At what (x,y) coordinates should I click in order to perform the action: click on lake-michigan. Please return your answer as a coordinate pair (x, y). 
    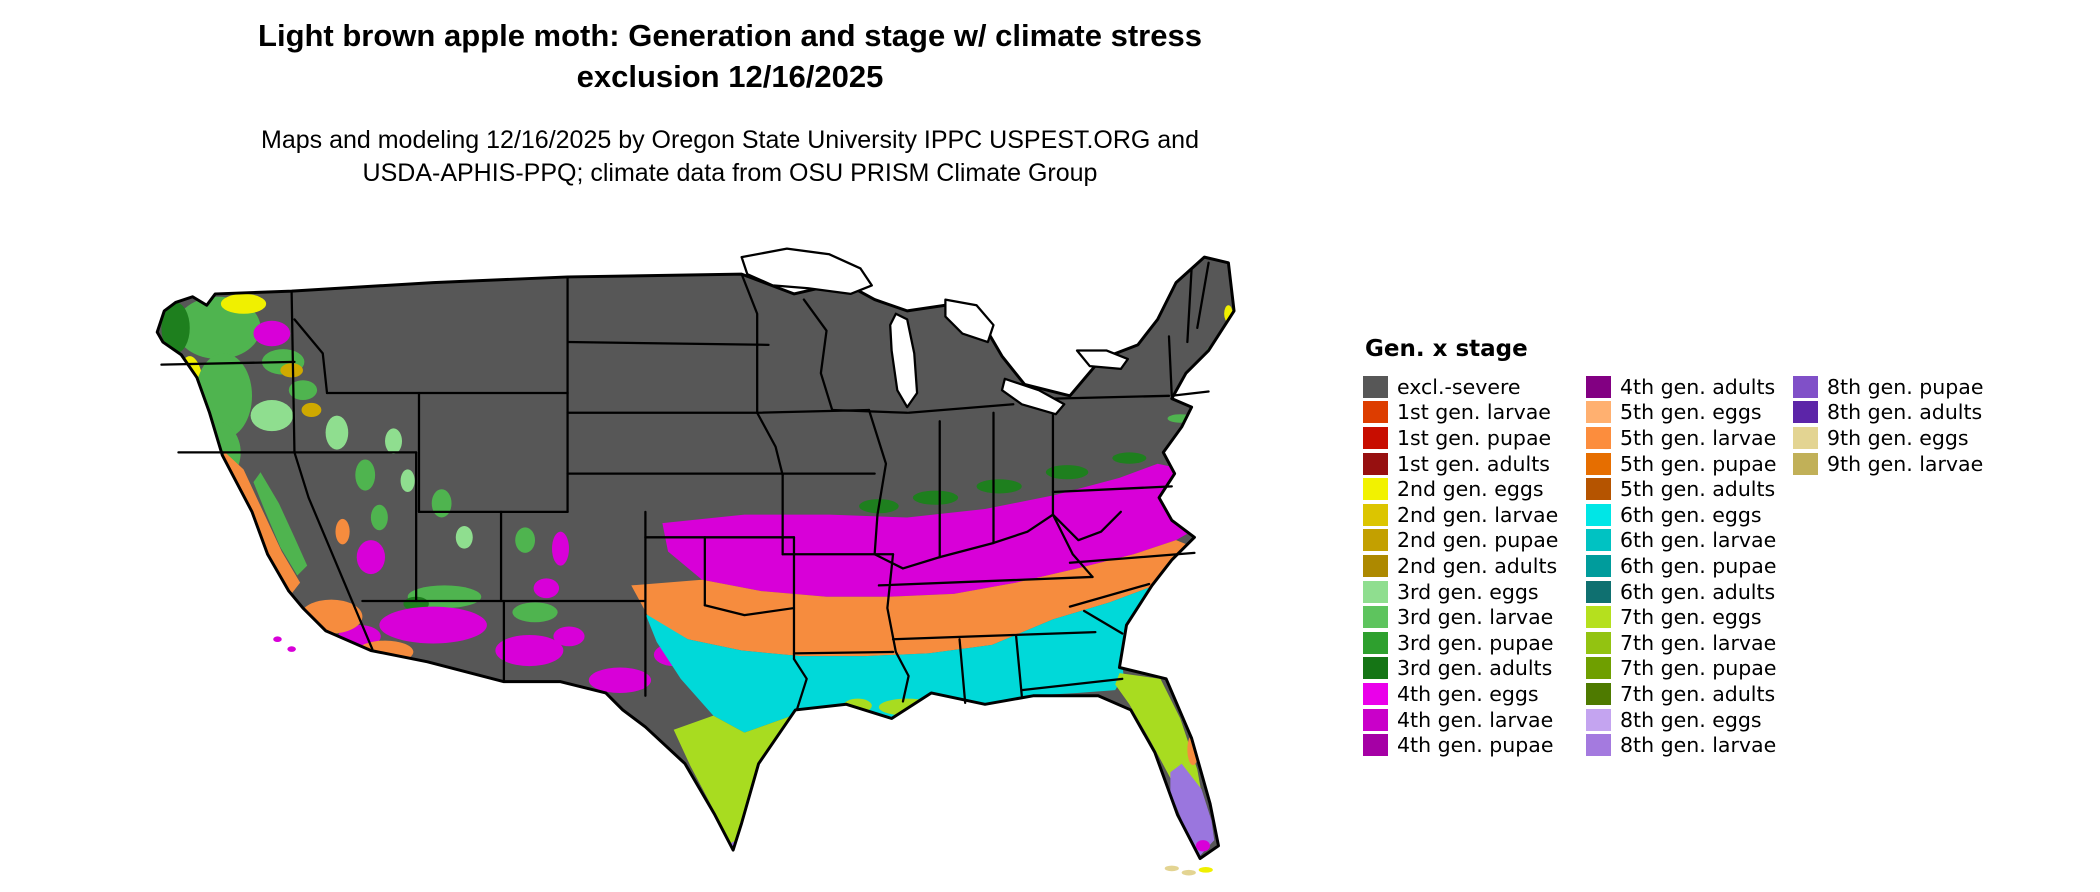
    Looking at the image, I should click on (904, 360).